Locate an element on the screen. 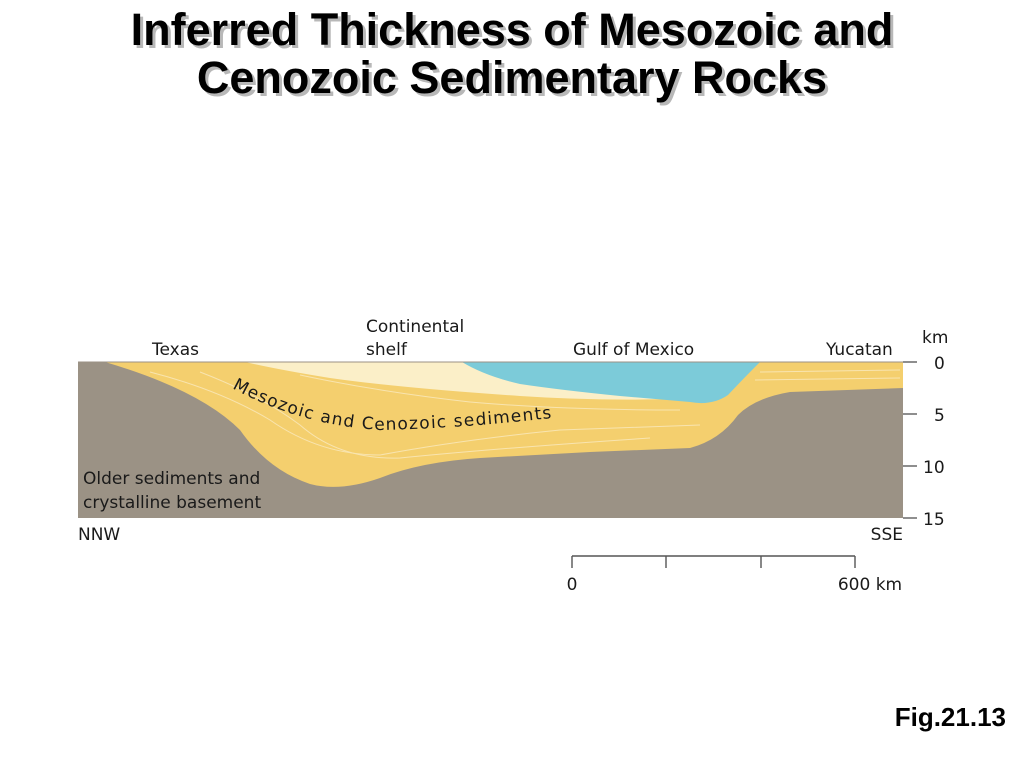 This screenshot has height=768, width=1024. label-yucatan: Yucatan is located at coordinates (859, 350).